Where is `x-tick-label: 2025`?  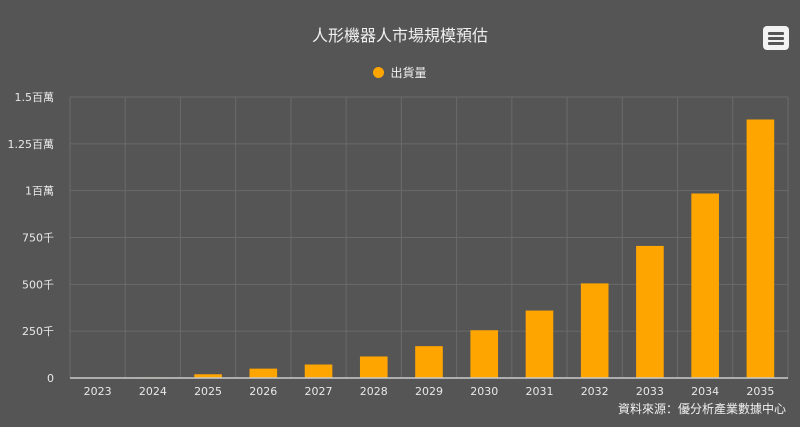 x-tick-label: 2025 is located at coordinates (208, 391).